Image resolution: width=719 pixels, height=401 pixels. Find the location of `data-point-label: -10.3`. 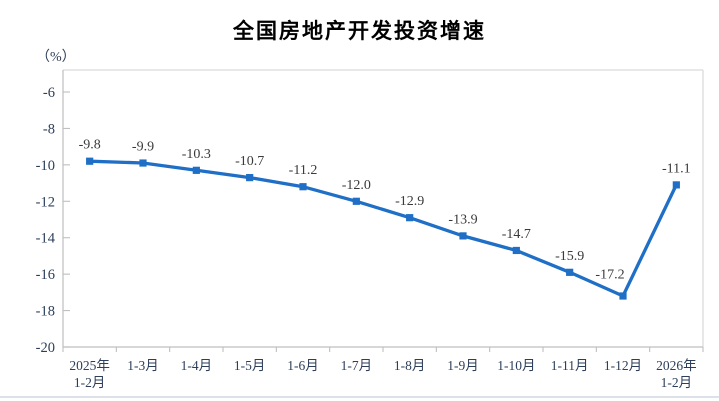

data-point-label: -10.3 is located at coordinates (196, 154).